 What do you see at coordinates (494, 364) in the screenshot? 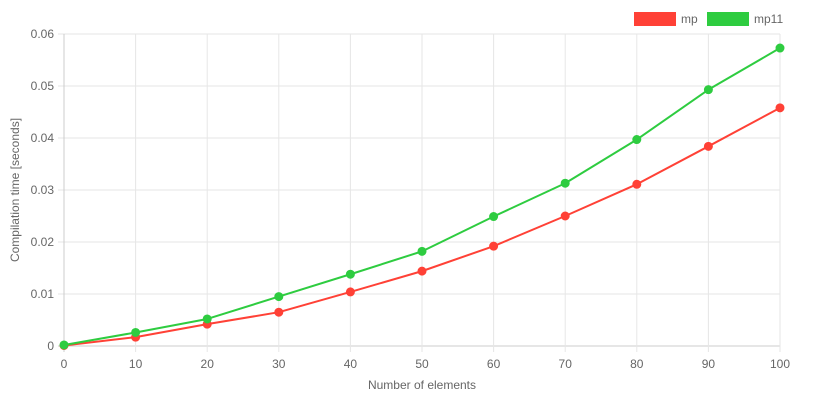
I see `x-tick-label: 60` at bounding box center [494, 364].